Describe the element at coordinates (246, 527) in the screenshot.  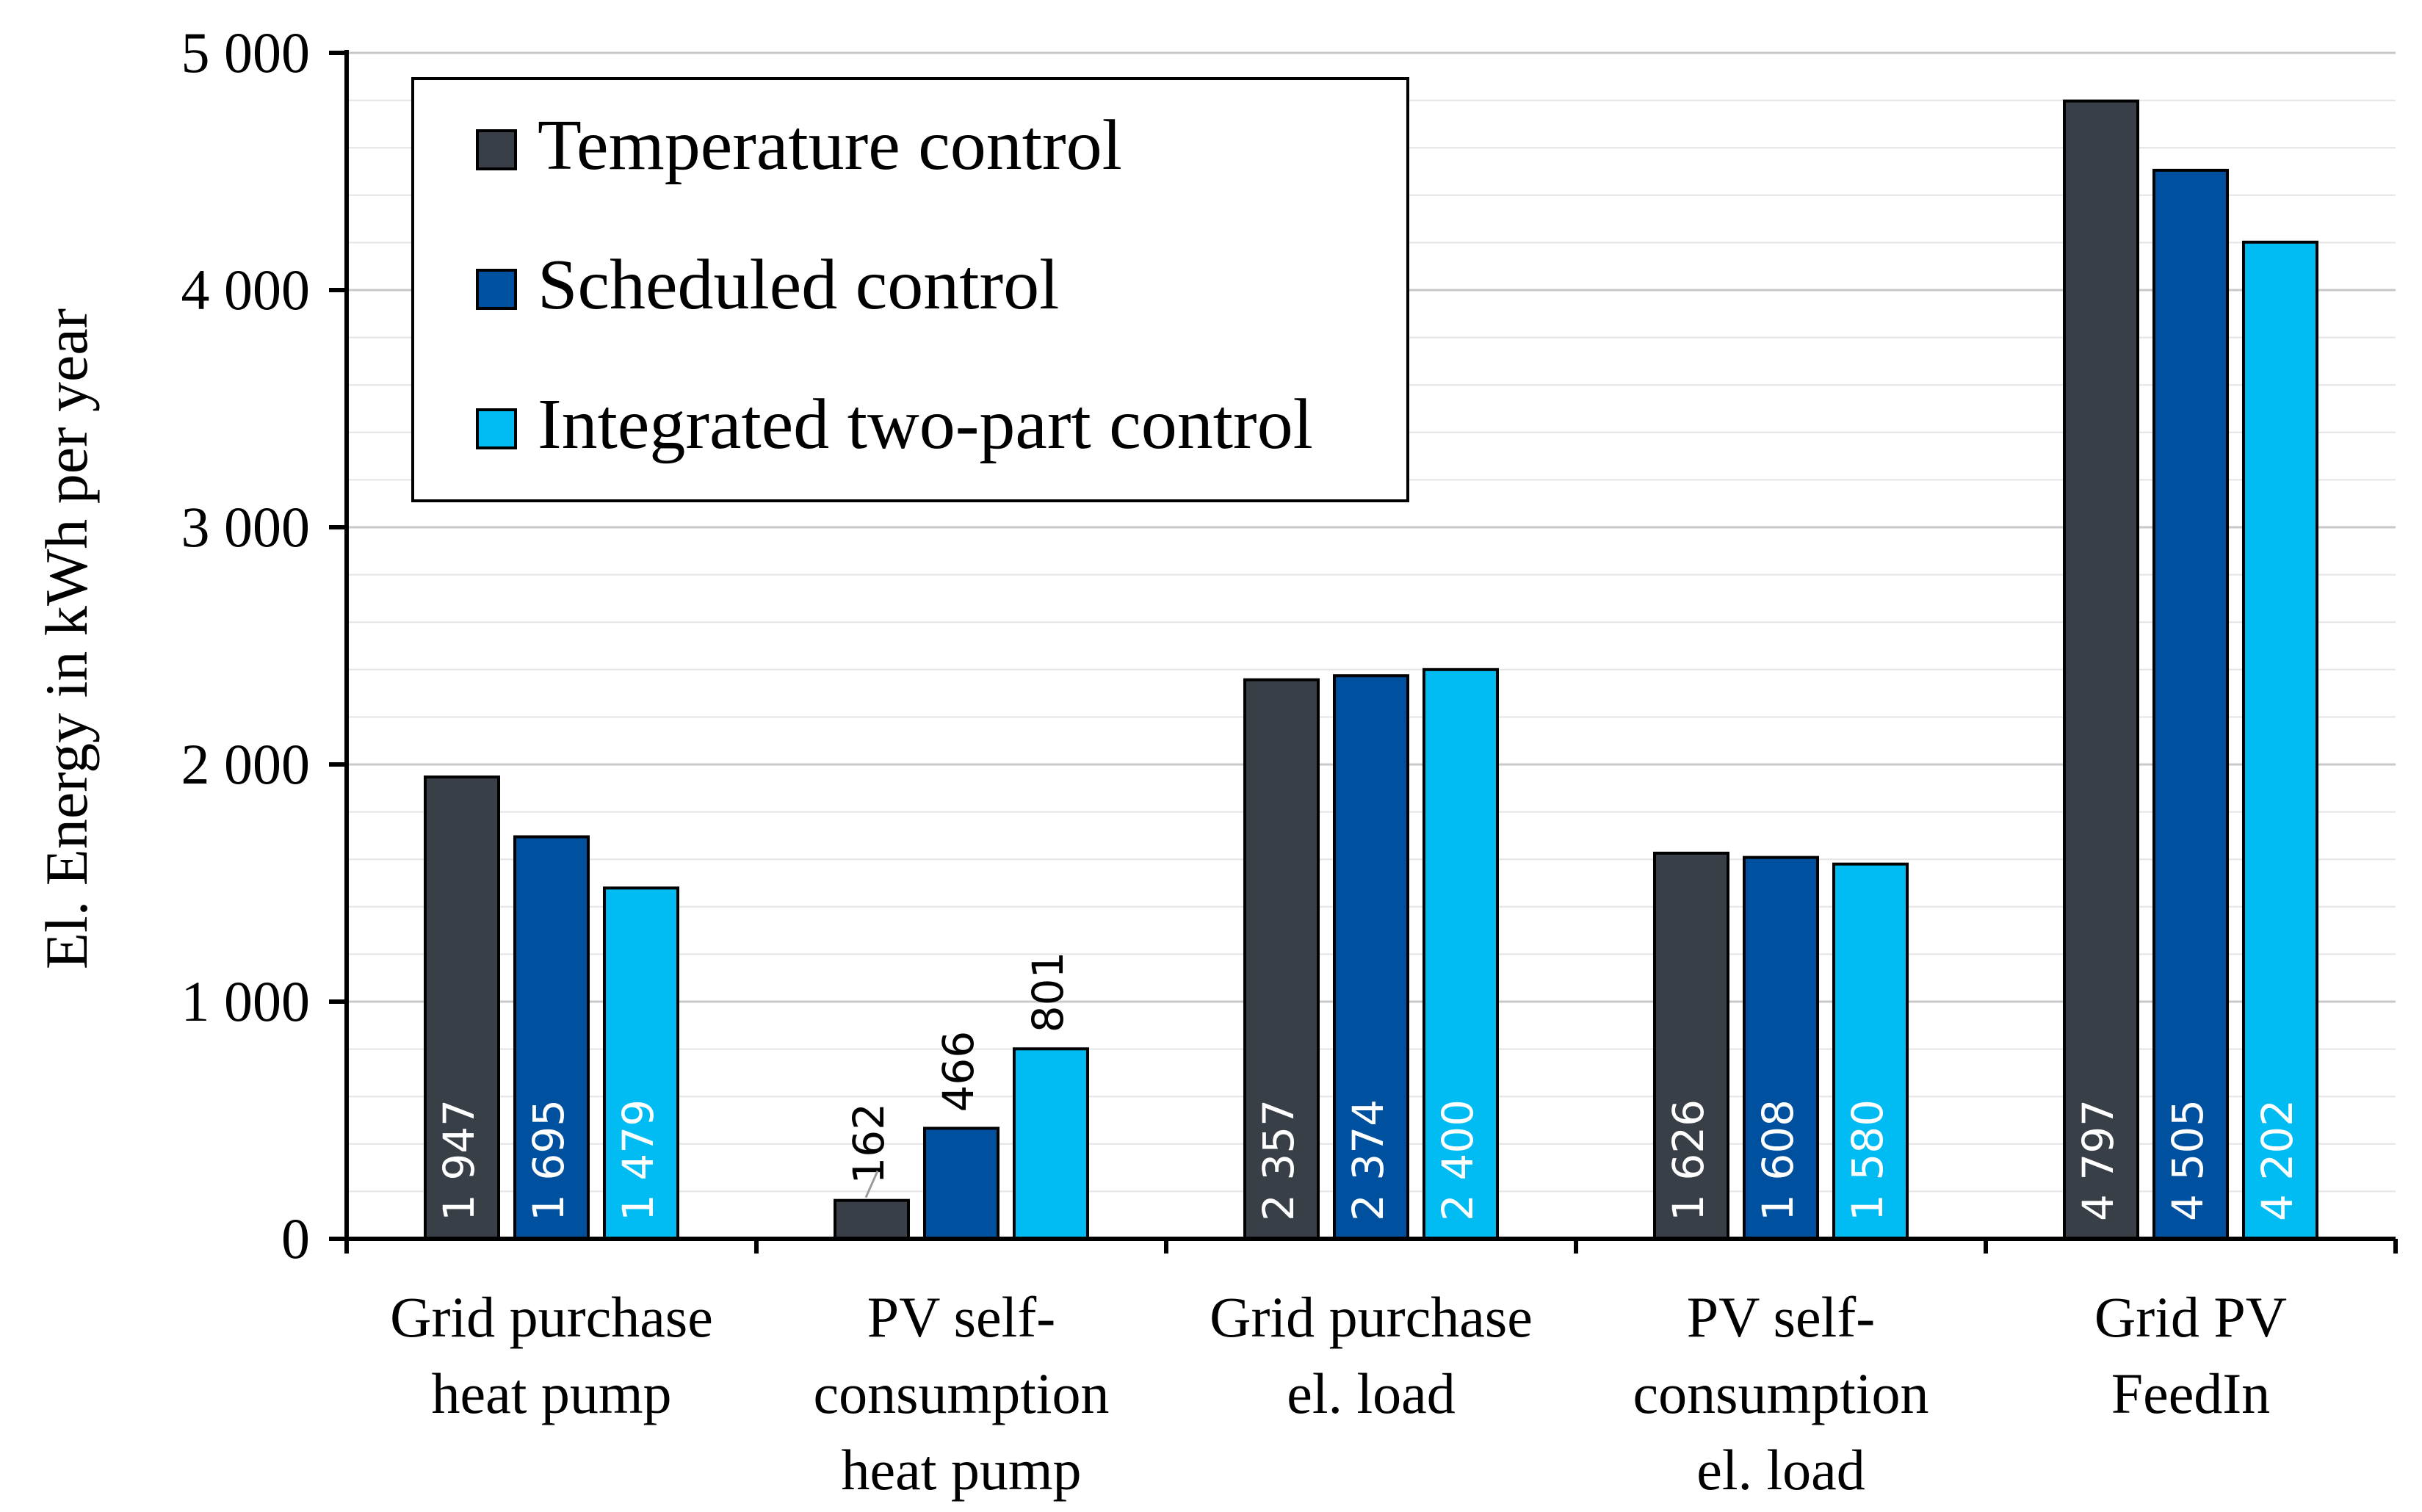
I see `y-tick-label: 3 000` at that location.